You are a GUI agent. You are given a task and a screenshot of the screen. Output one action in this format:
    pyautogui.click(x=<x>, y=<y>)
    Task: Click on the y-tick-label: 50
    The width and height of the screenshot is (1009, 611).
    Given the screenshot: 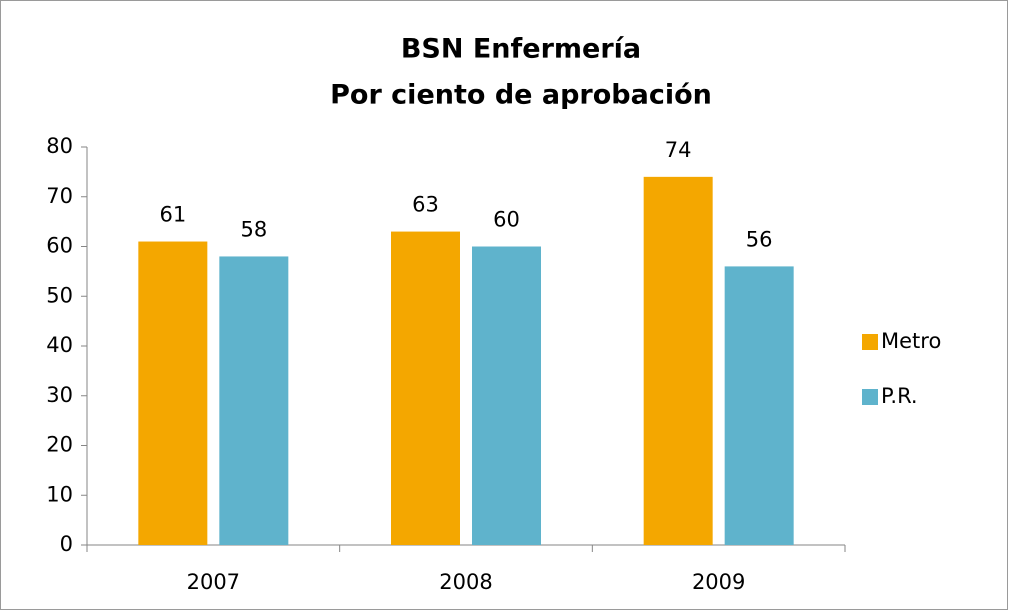 What is the action you would take?
    pyautogui.click(x=59, y=295)
    